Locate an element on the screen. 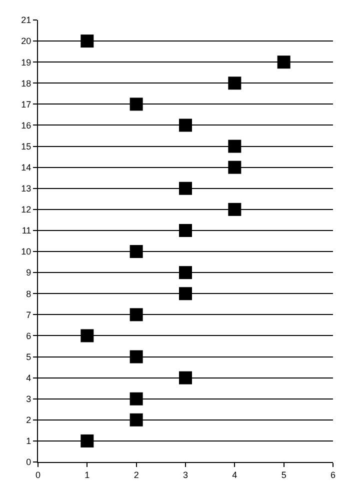 This screenshot has height=499, width=355. y-tick-label: 20 is located at coordinates (26, 41).